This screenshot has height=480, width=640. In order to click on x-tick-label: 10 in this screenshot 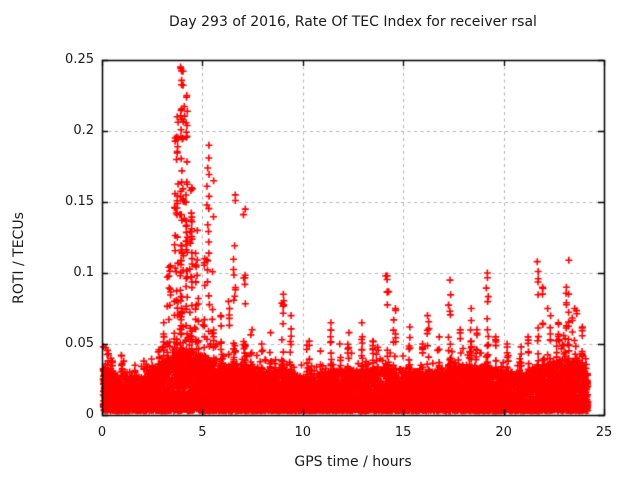, I will do `click(303, 432)`.